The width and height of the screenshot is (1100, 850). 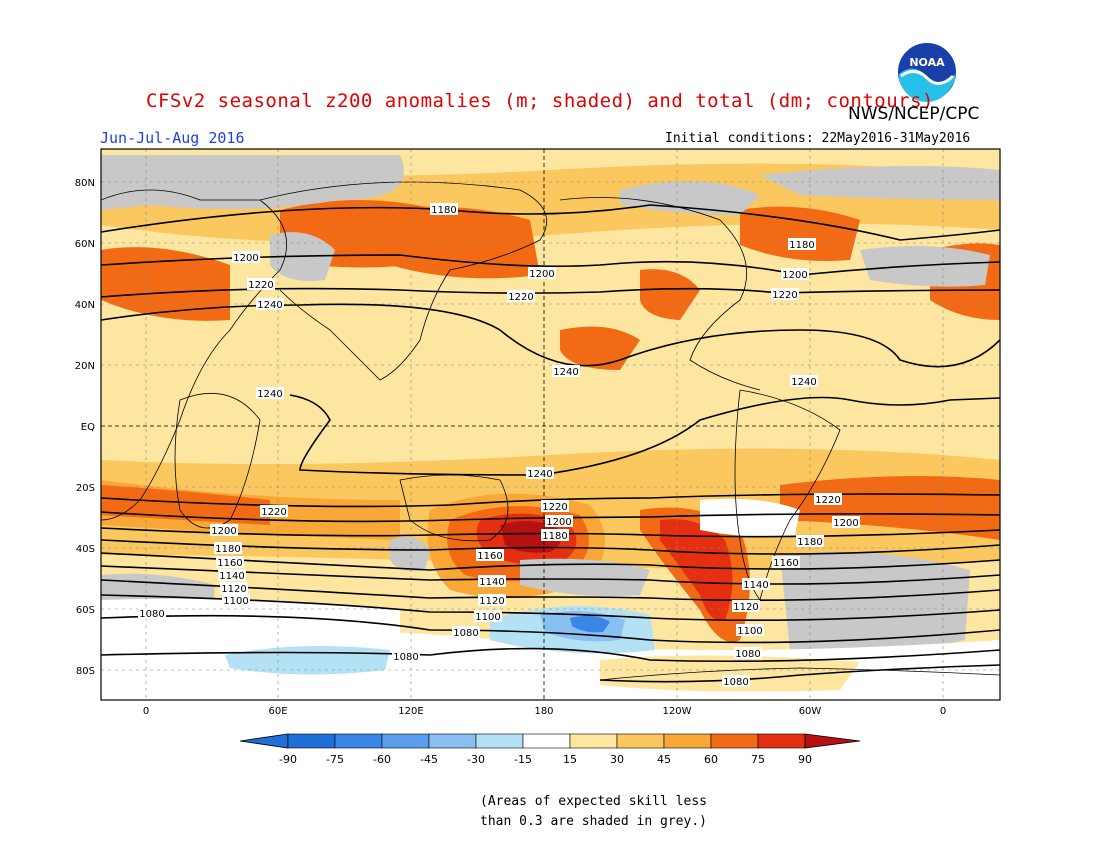 I want to click on contour-label-1180d: 1180, so click(x=555, y=535).